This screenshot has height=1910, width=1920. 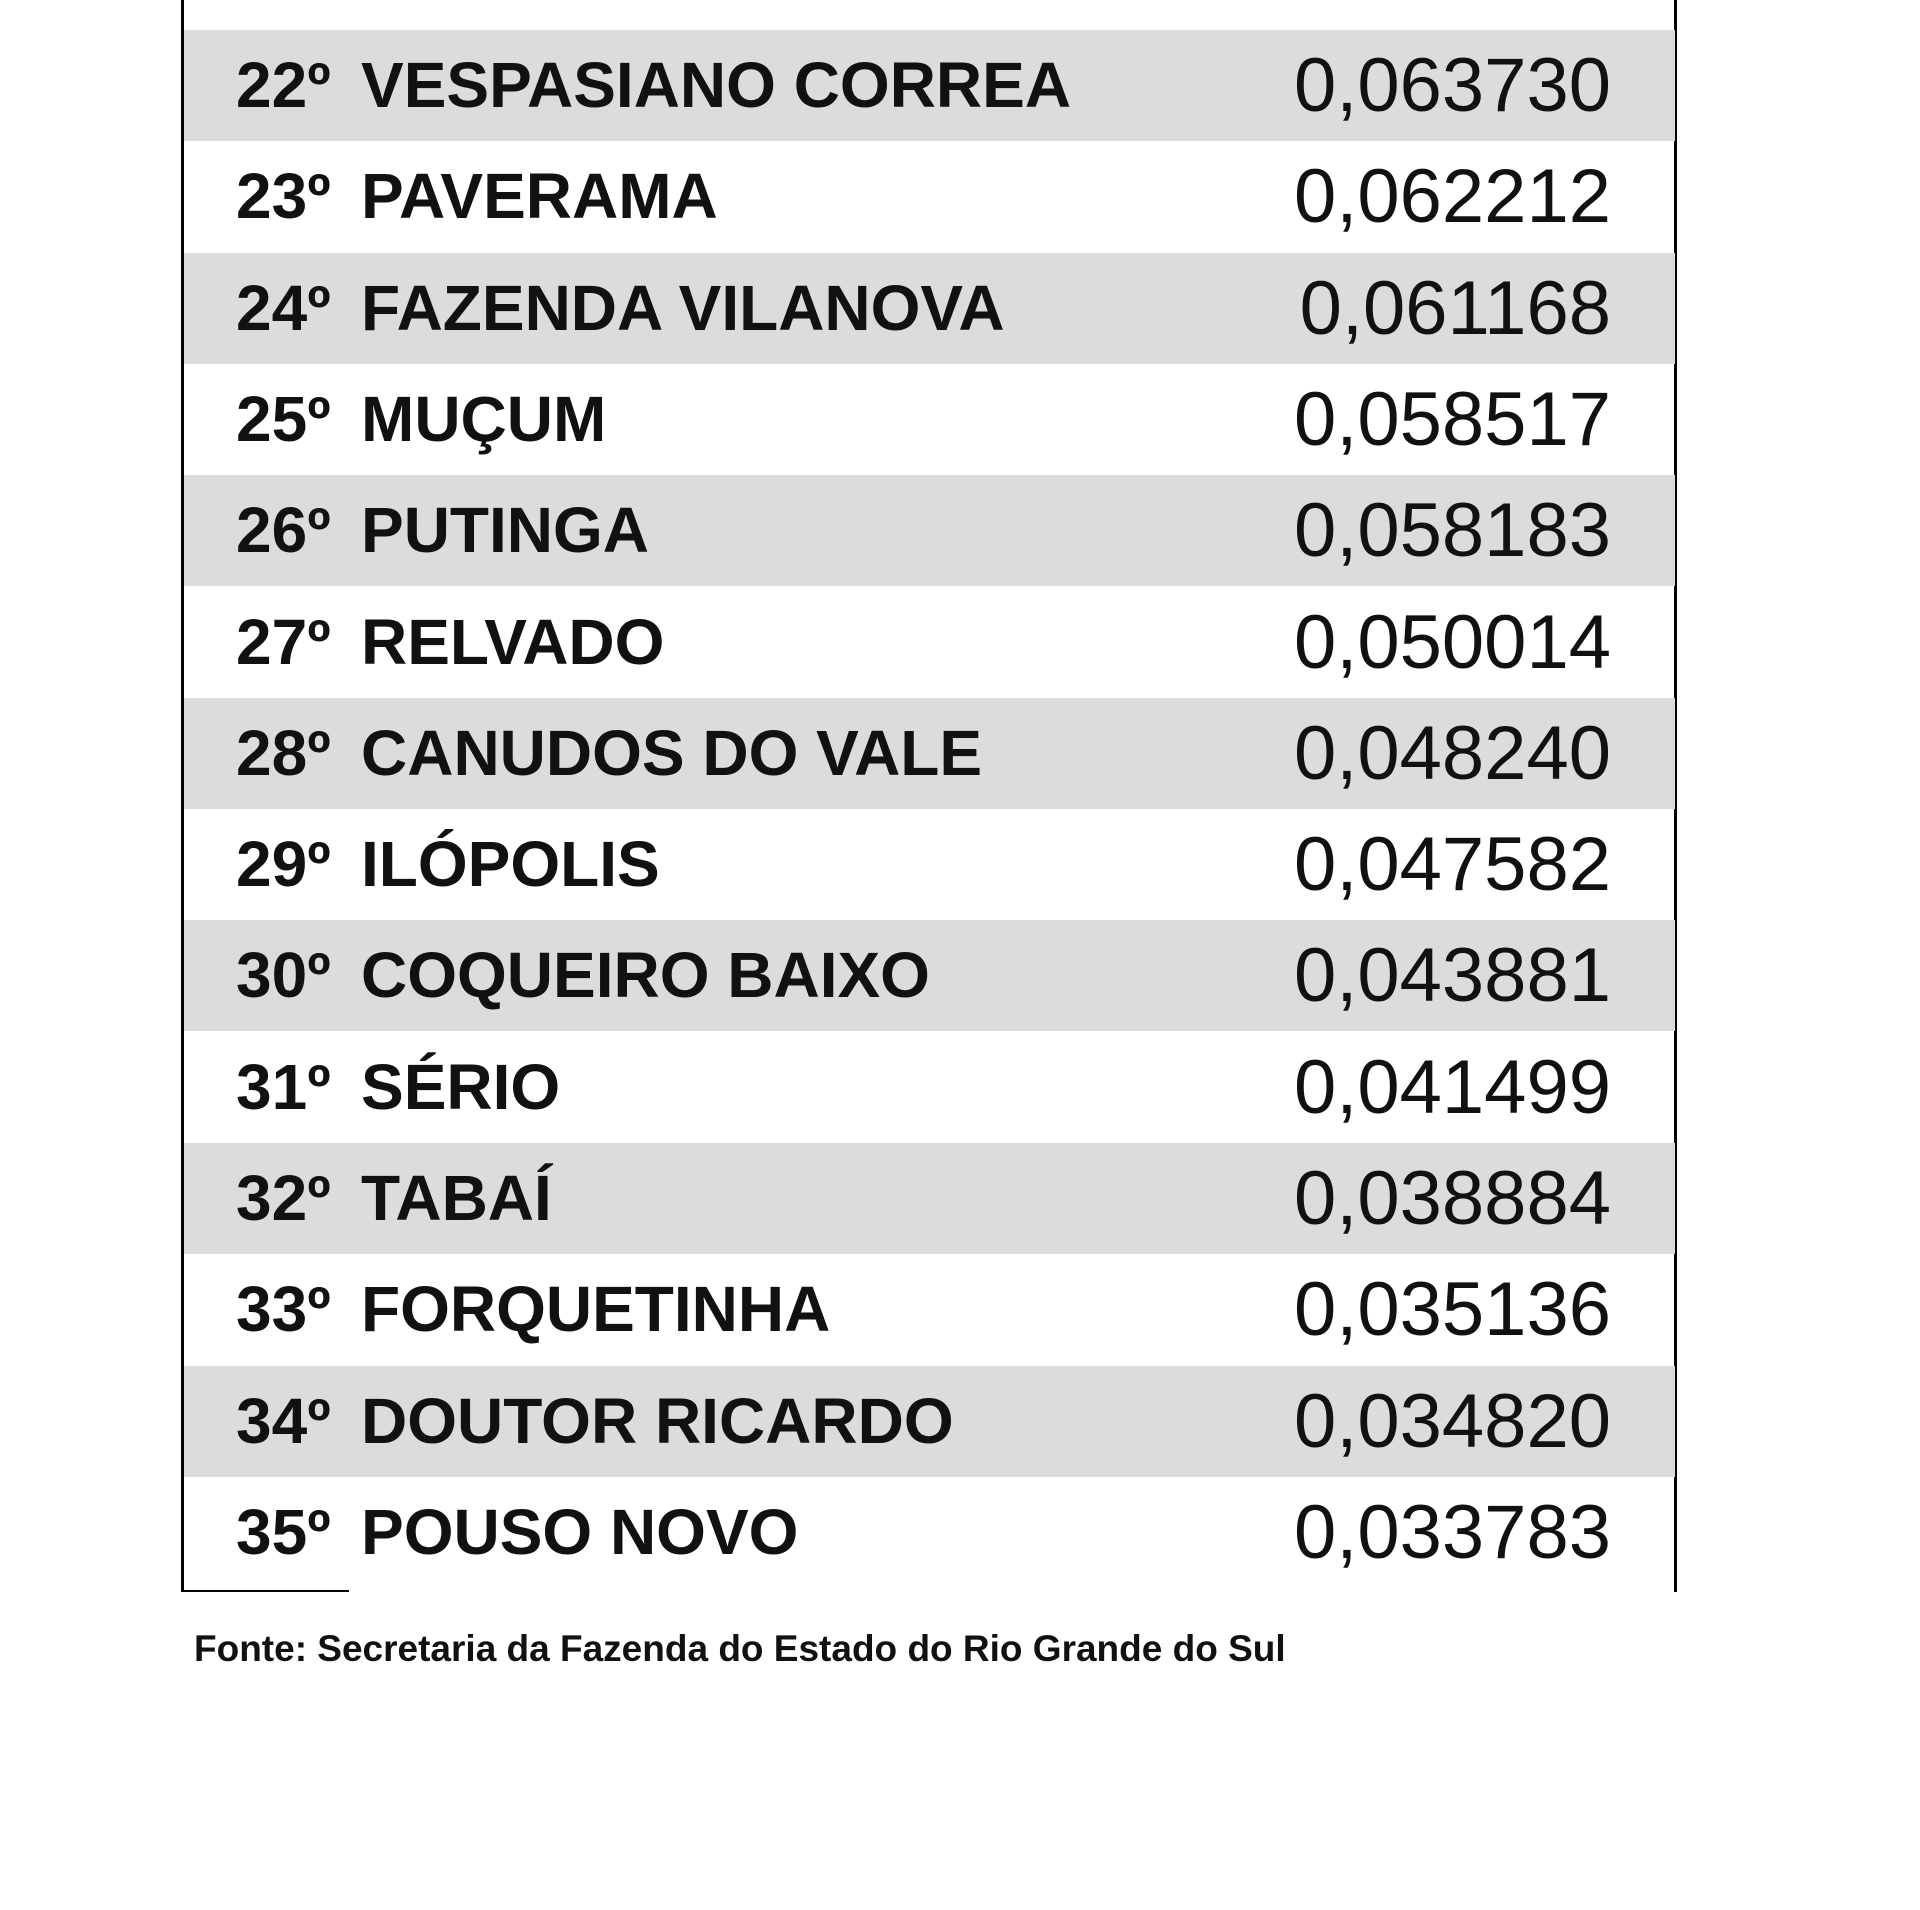 What do you see at coordinates (283, 196) in the screenshot?
I see `rank: 23º` at bounding box center [283, 196].